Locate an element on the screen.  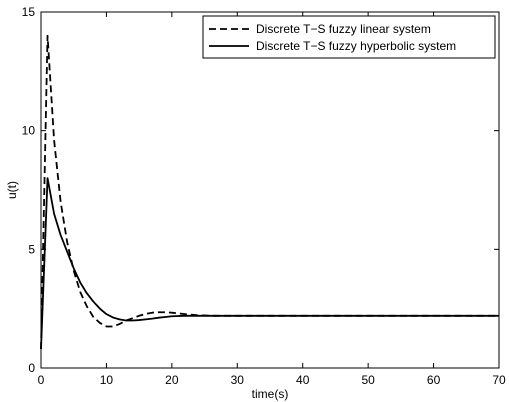
legend-label-1: Discrete T−S fuzzy linear system is located at coordinates (343, 29).